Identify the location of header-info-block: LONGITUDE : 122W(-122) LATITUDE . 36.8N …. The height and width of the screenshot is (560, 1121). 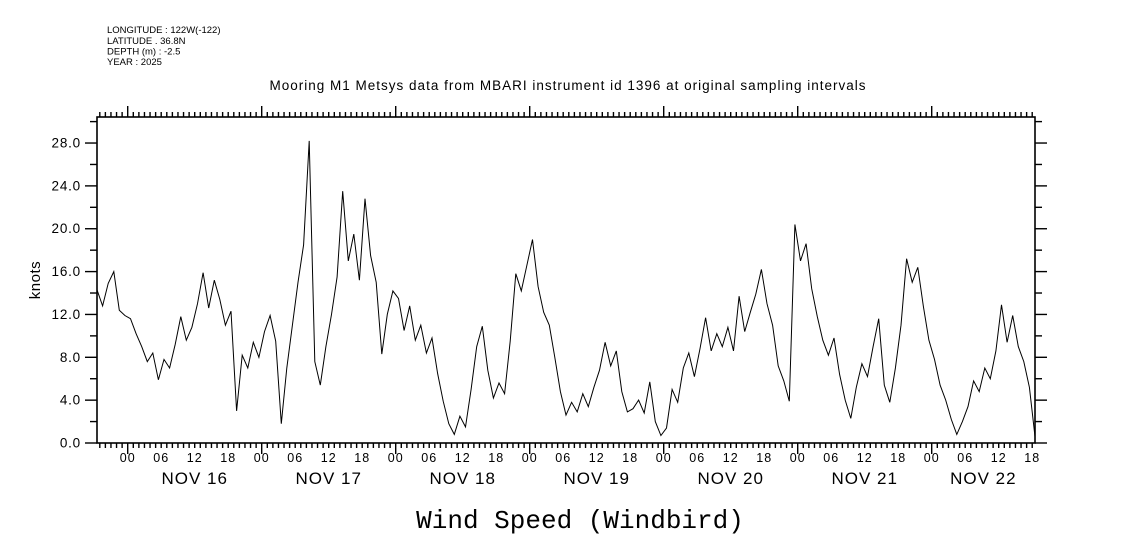
(164, 46).